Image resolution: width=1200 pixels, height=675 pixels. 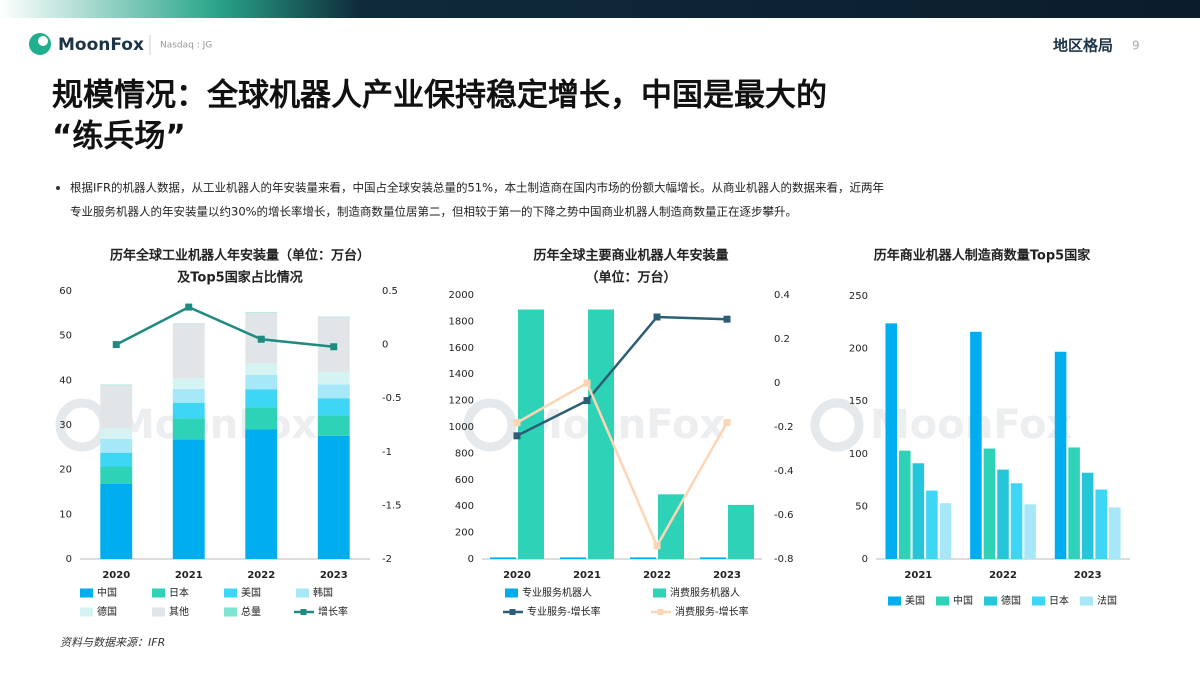 What do you see at coordinates (240, 256) in the screenshot?
I see `chart-title: 历年全球工业机器人年安装量（单位：万台）` at bounding box center [240, 256].